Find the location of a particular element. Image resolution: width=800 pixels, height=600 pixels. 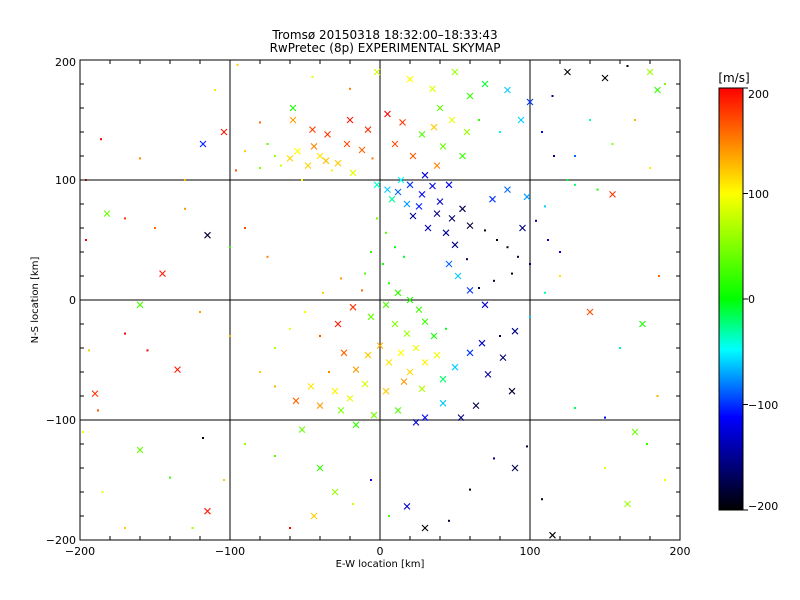

colorbar-unit: [m/s] is located at coordinates (733, 78).